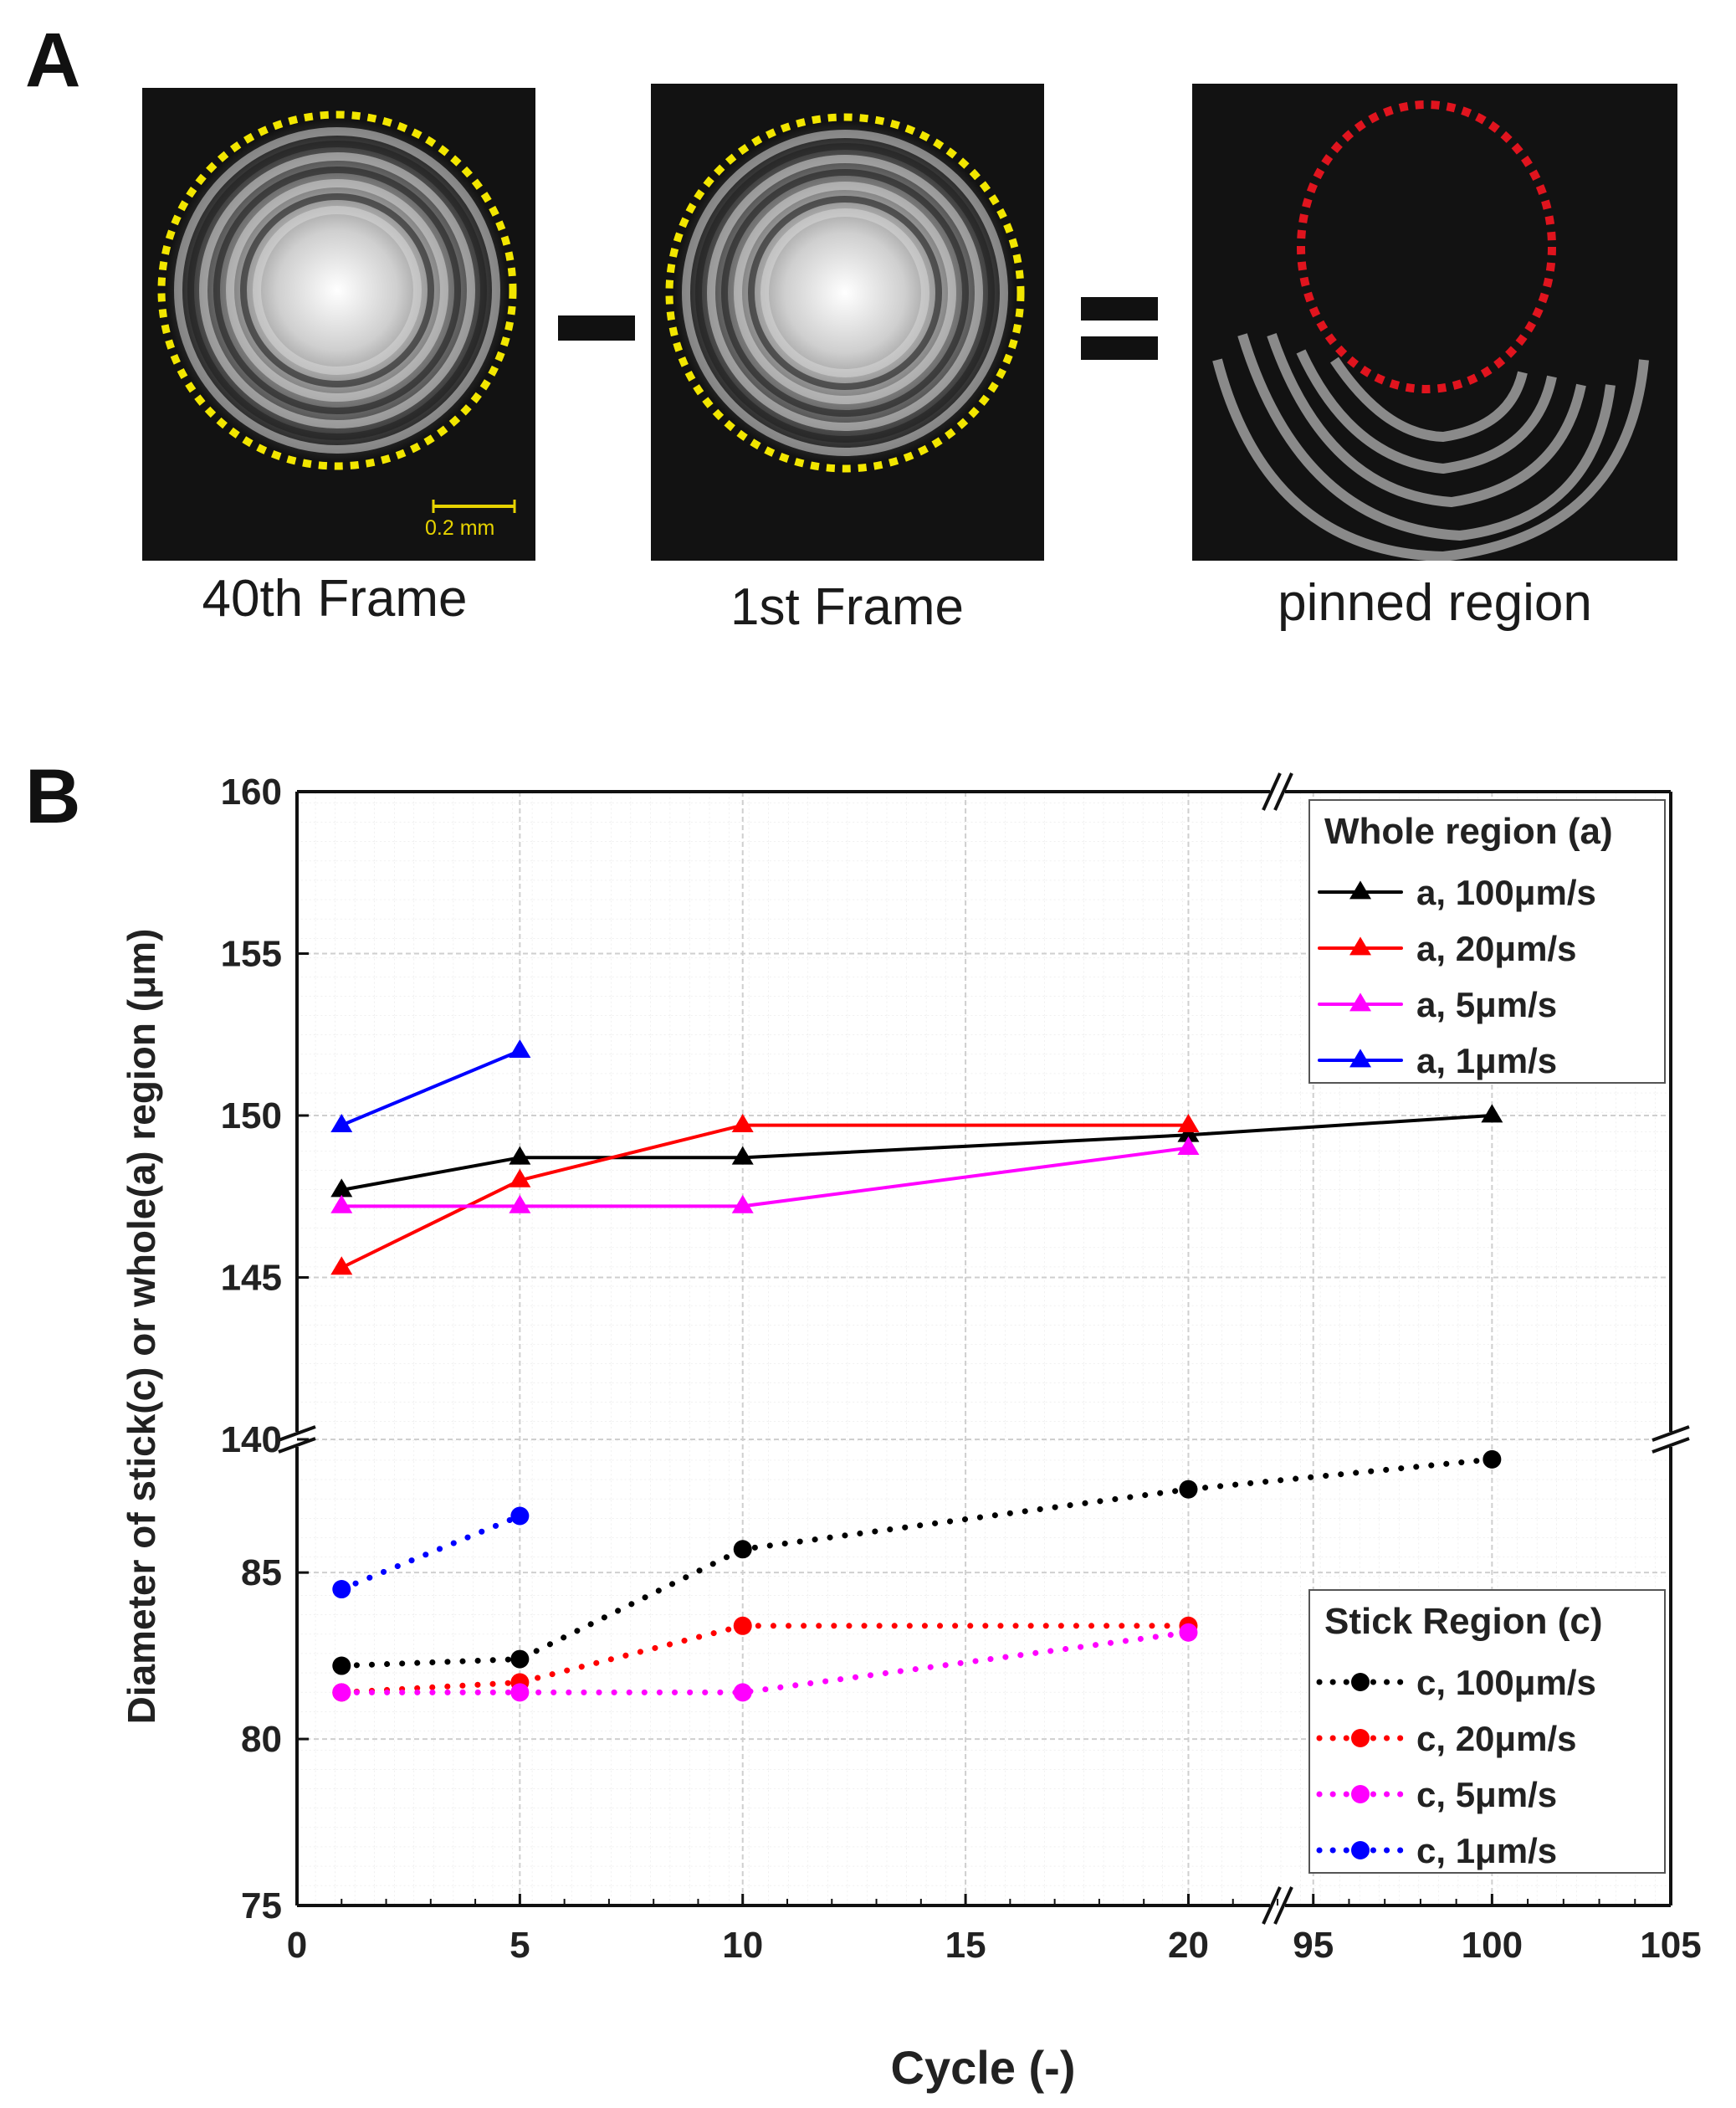 This screenshot has width=1736, height=2108. I want to click on frame-40th-caption: 40th Frame, so click(335, 599).